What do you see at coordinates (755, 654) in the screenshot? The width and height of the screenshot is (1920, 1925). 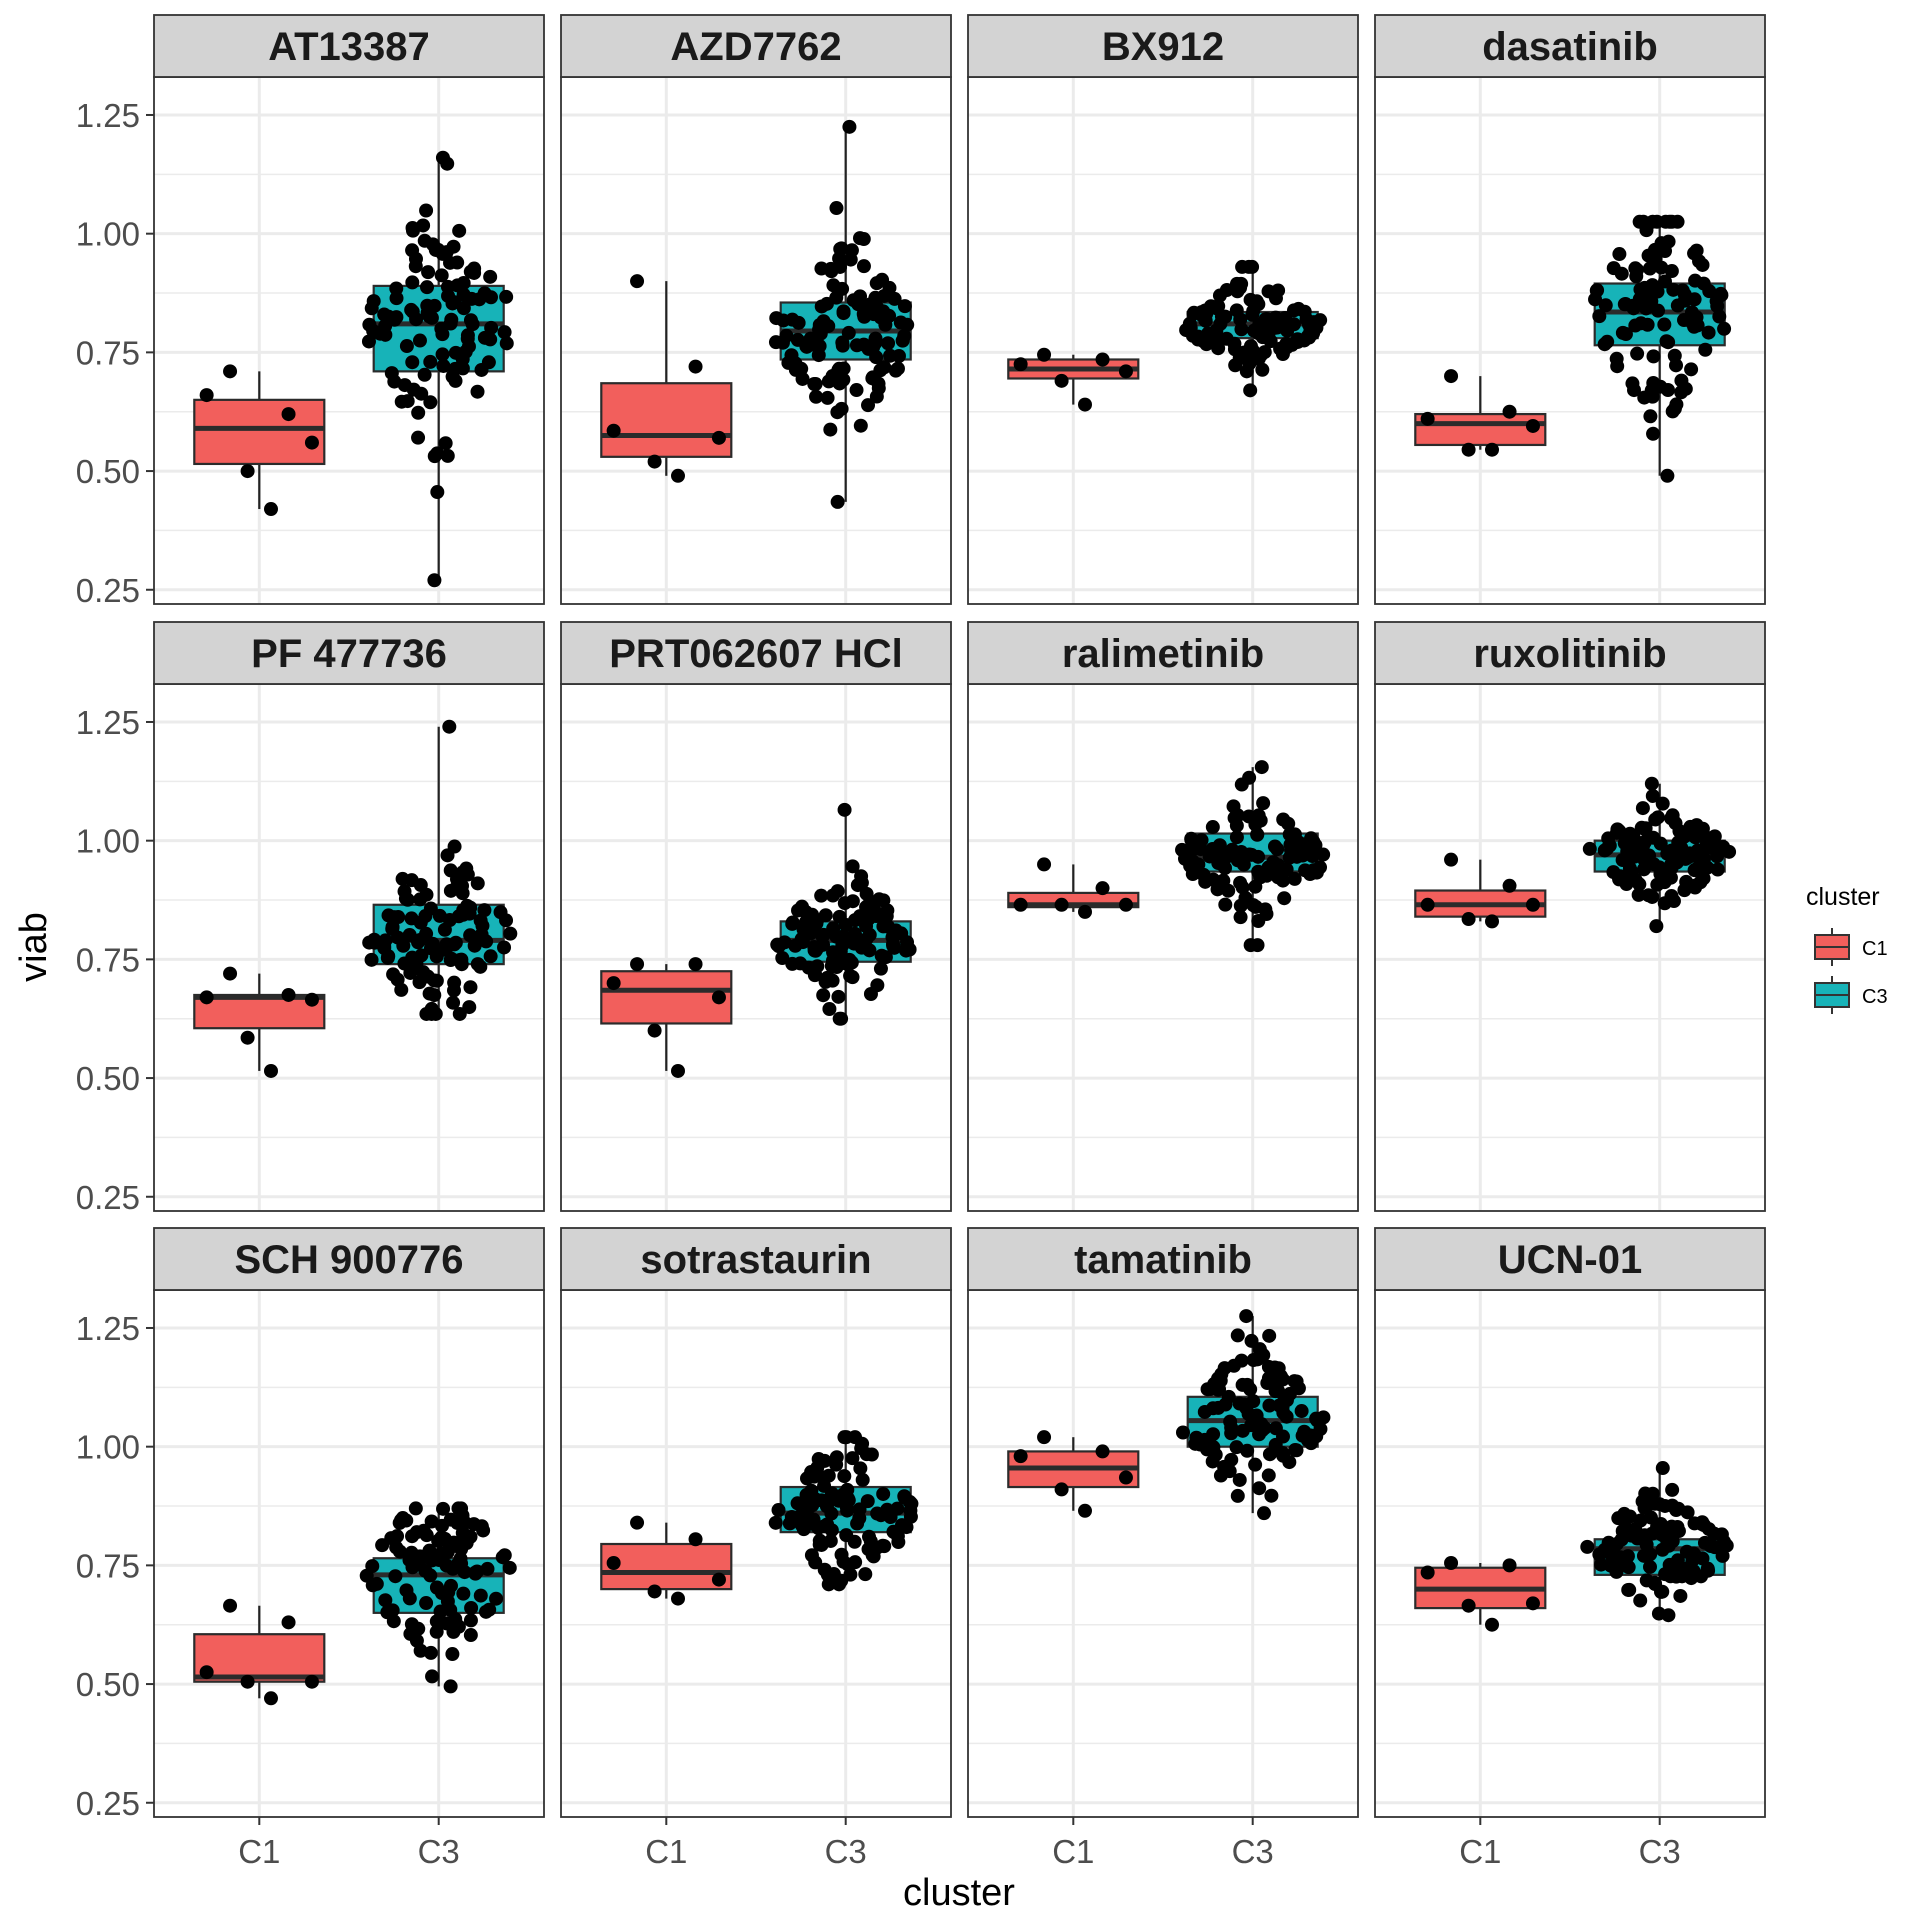 I see `facet-strip-label: PRT062607 HCl` at bounding box center [755, 654].